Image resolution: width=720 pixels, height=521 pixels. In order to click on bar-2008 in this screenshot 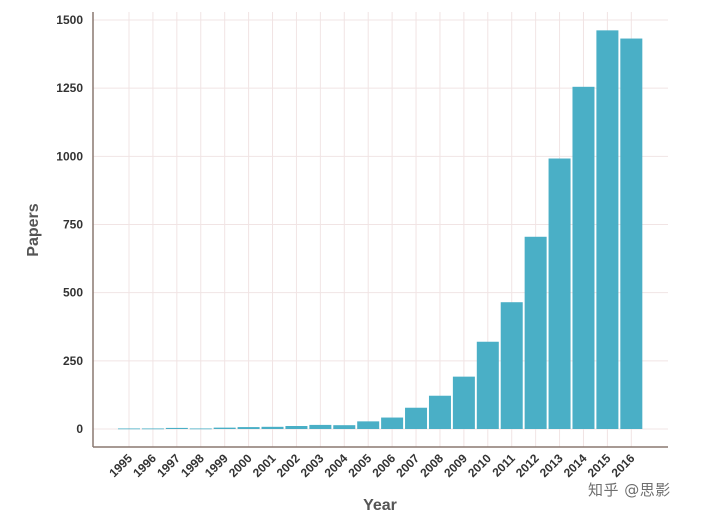, I will do `click(439, 412)`.